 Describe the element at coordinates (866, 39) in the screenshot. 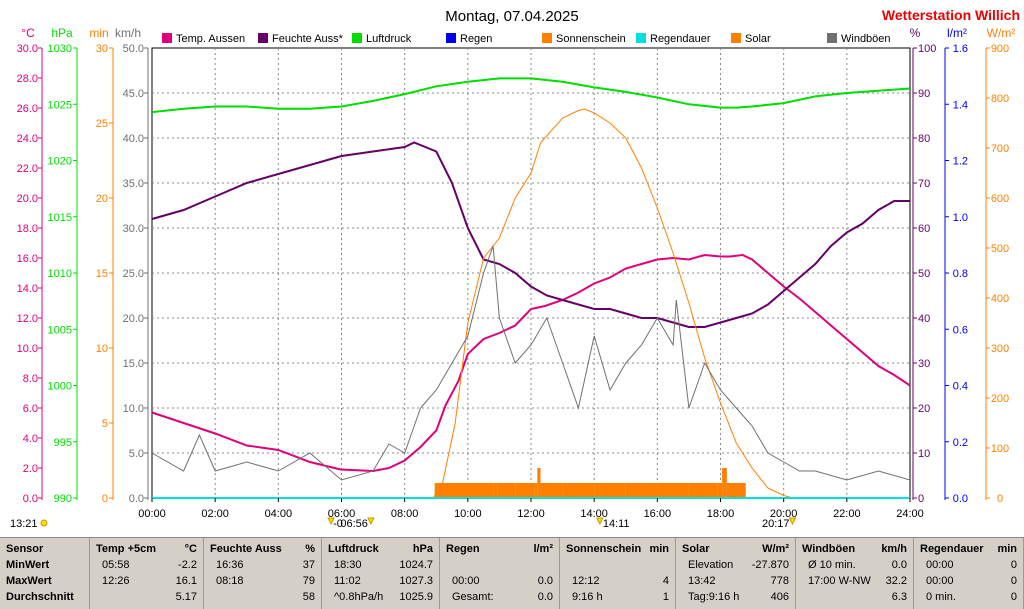

I see `legend-label-7: Windböen` at that location.